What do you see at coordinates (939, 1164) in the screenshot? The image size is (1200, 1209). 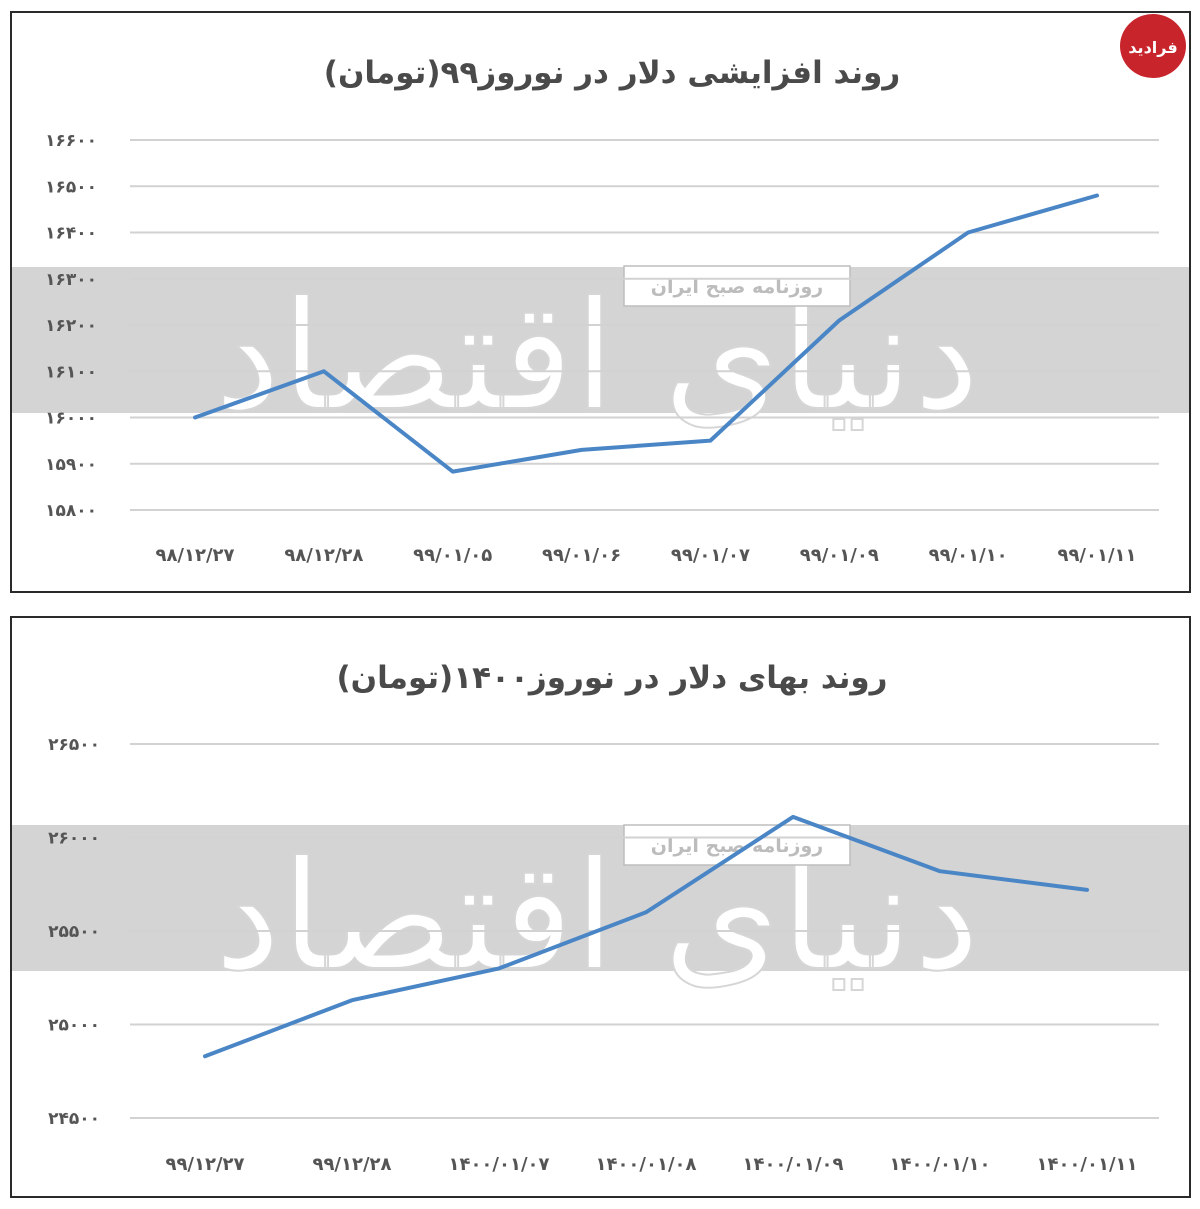 I see `x-tick-label: ۱۴۰۰/۰۱/۱۰` at bounding box center [939, 1164].